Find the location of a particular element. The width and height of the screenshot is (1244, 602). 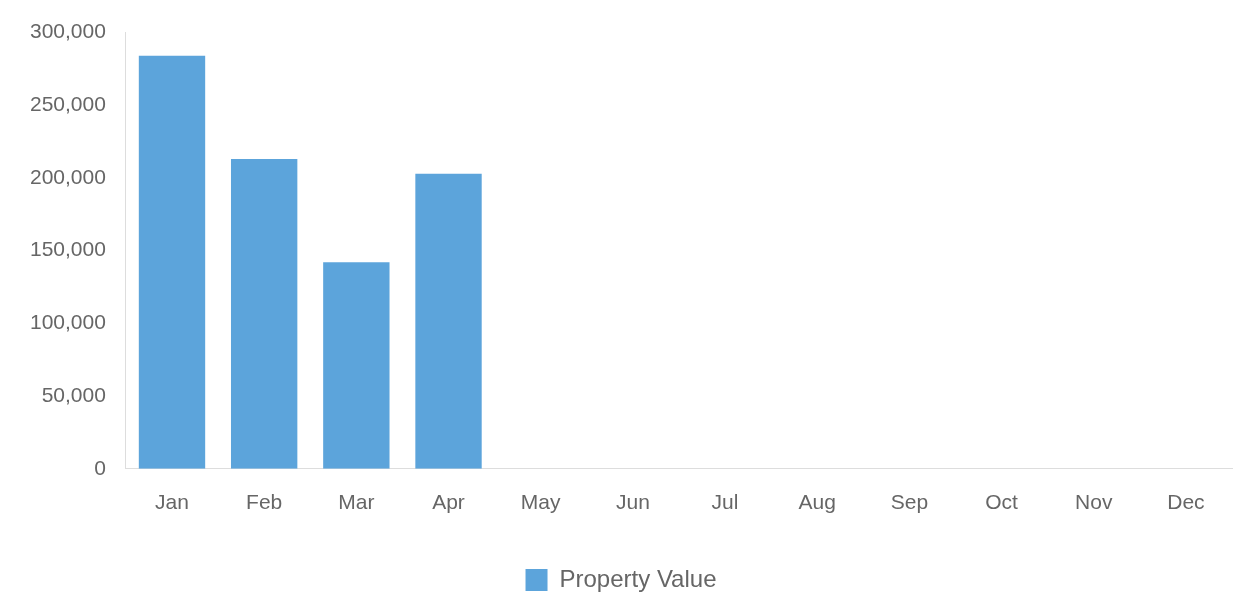

x-tick-label: Oct is located at coordinates (1002, 502).